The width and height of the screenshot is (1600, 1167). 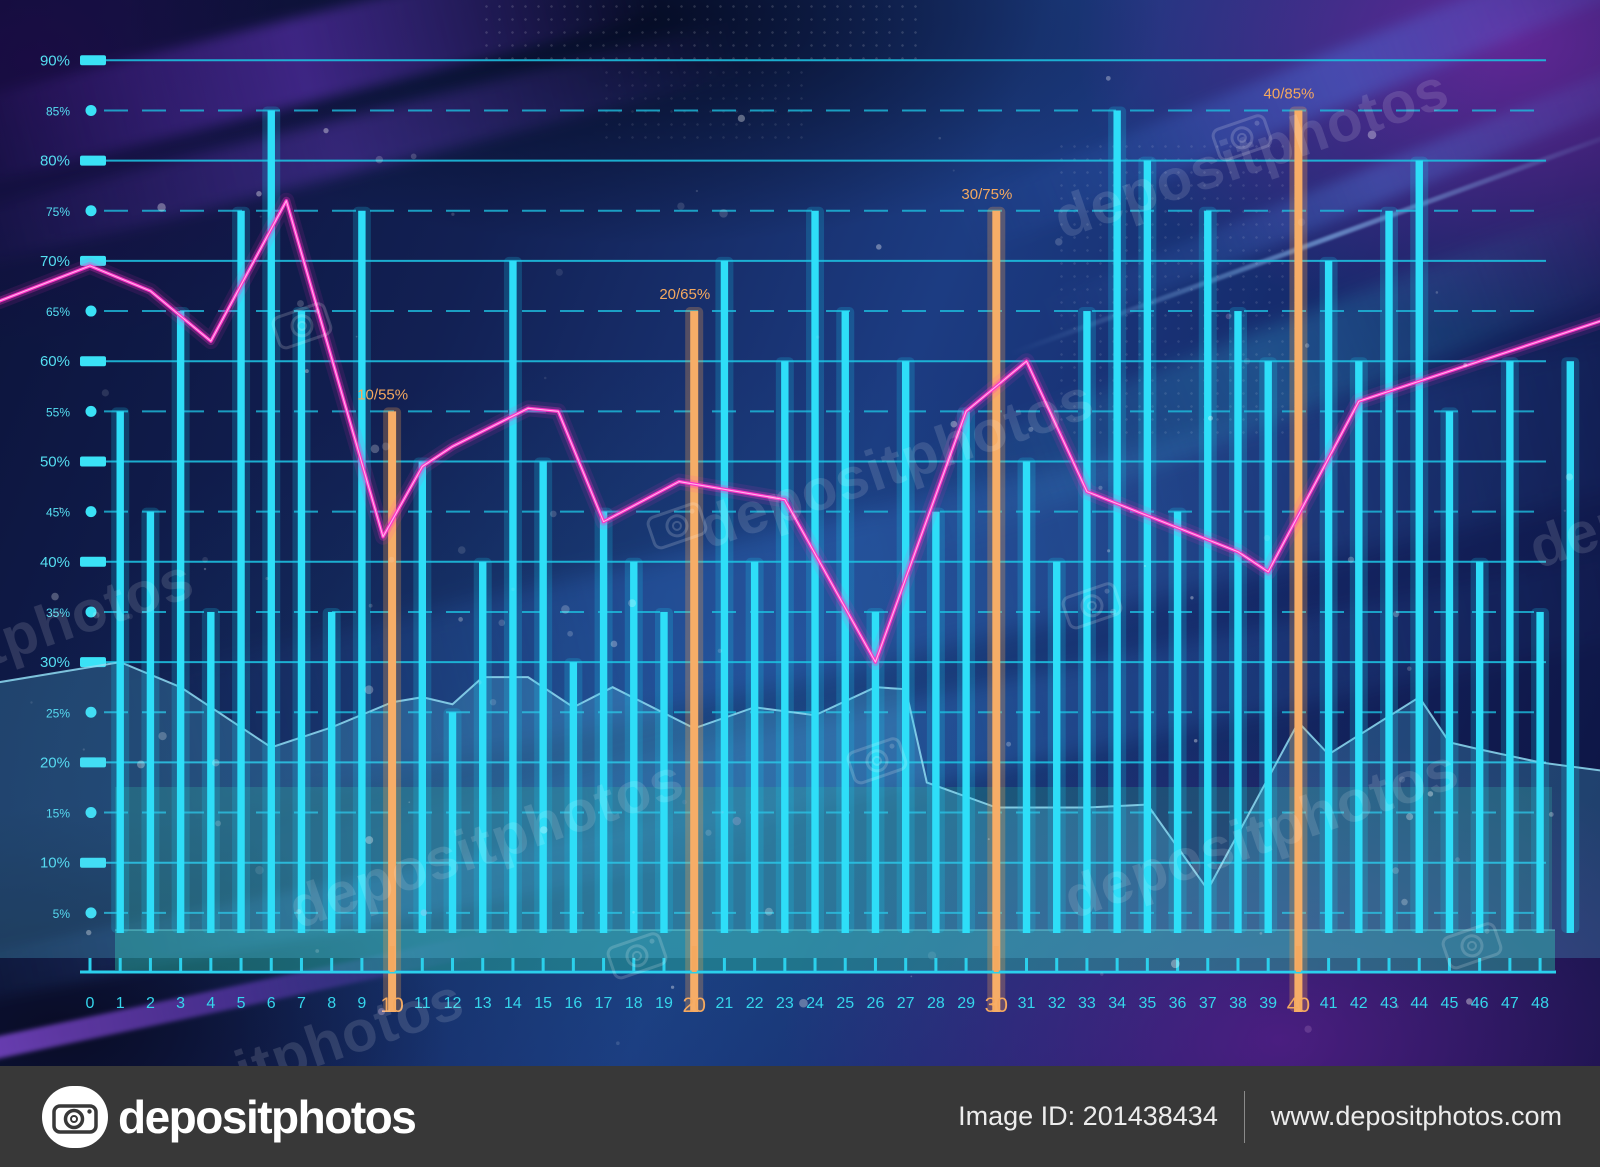 What do you see at coordinates (1329, 1003) in the screenshot?
I see `svg-text: 41` at bounding box center [1329, 1003].